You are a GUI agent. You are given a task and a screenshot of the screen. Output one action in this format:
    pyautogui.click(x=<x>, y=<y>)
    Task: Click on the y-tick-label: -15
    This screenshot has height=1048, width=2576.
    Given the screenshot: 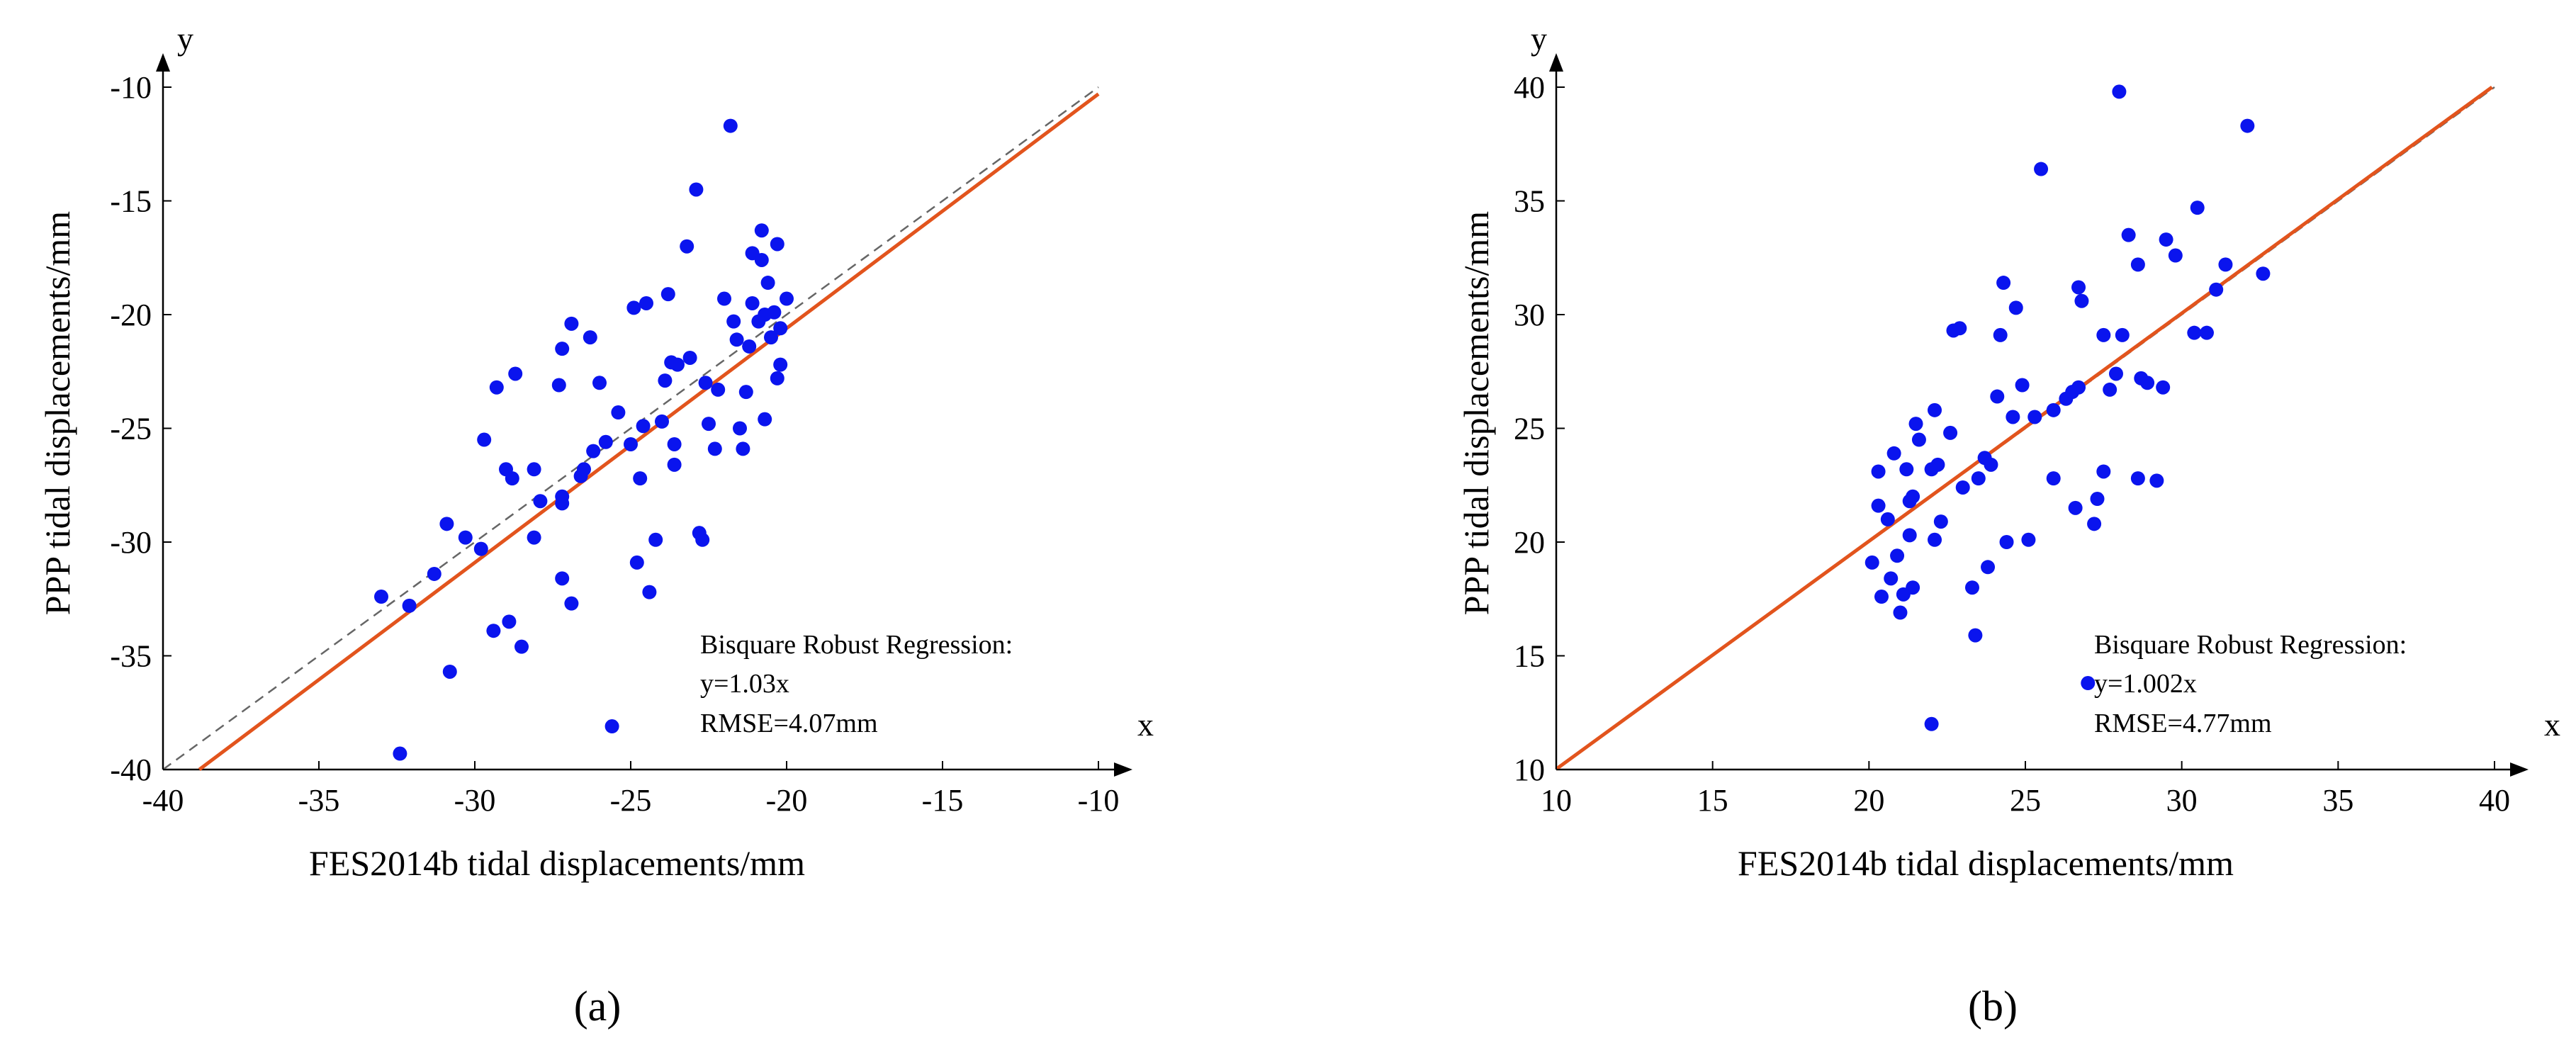 What is the action you would take?
    pyautogui.click(x=131, y=201)
    